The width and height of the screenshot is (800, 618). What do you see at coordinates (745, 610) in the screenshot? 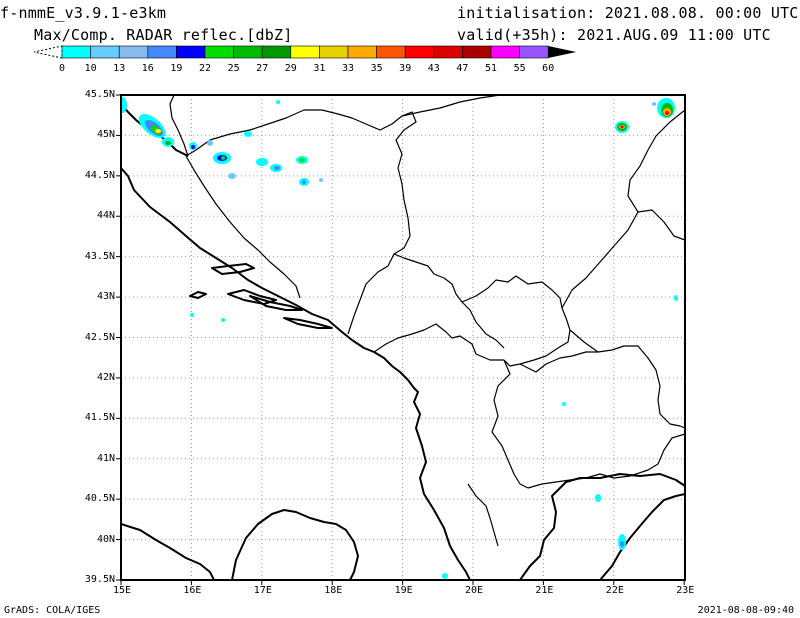
I see `footer-timestamp: 2021-08-08-09:40` at bounding box center [745, 610].